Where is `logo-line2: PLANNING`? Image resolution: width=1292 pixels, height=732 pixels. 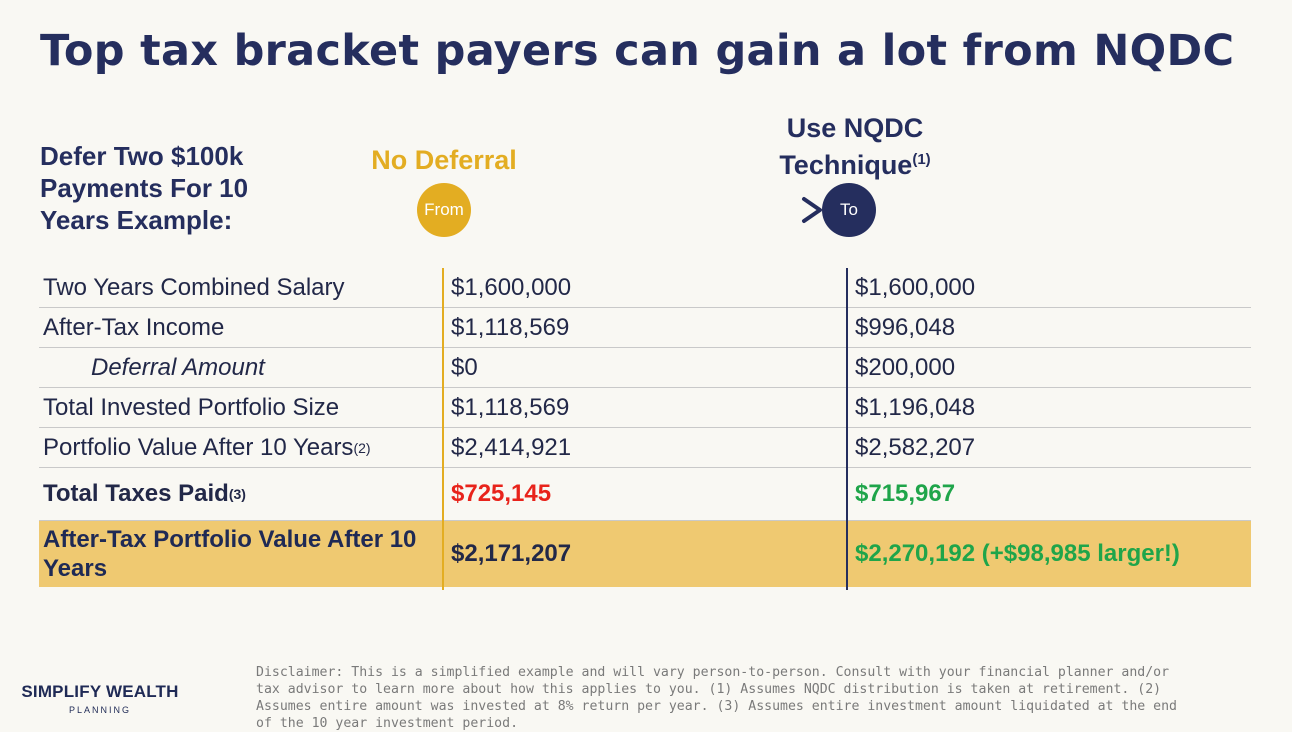 logo-line2: PLANNING is located at coordinates (99, 710).